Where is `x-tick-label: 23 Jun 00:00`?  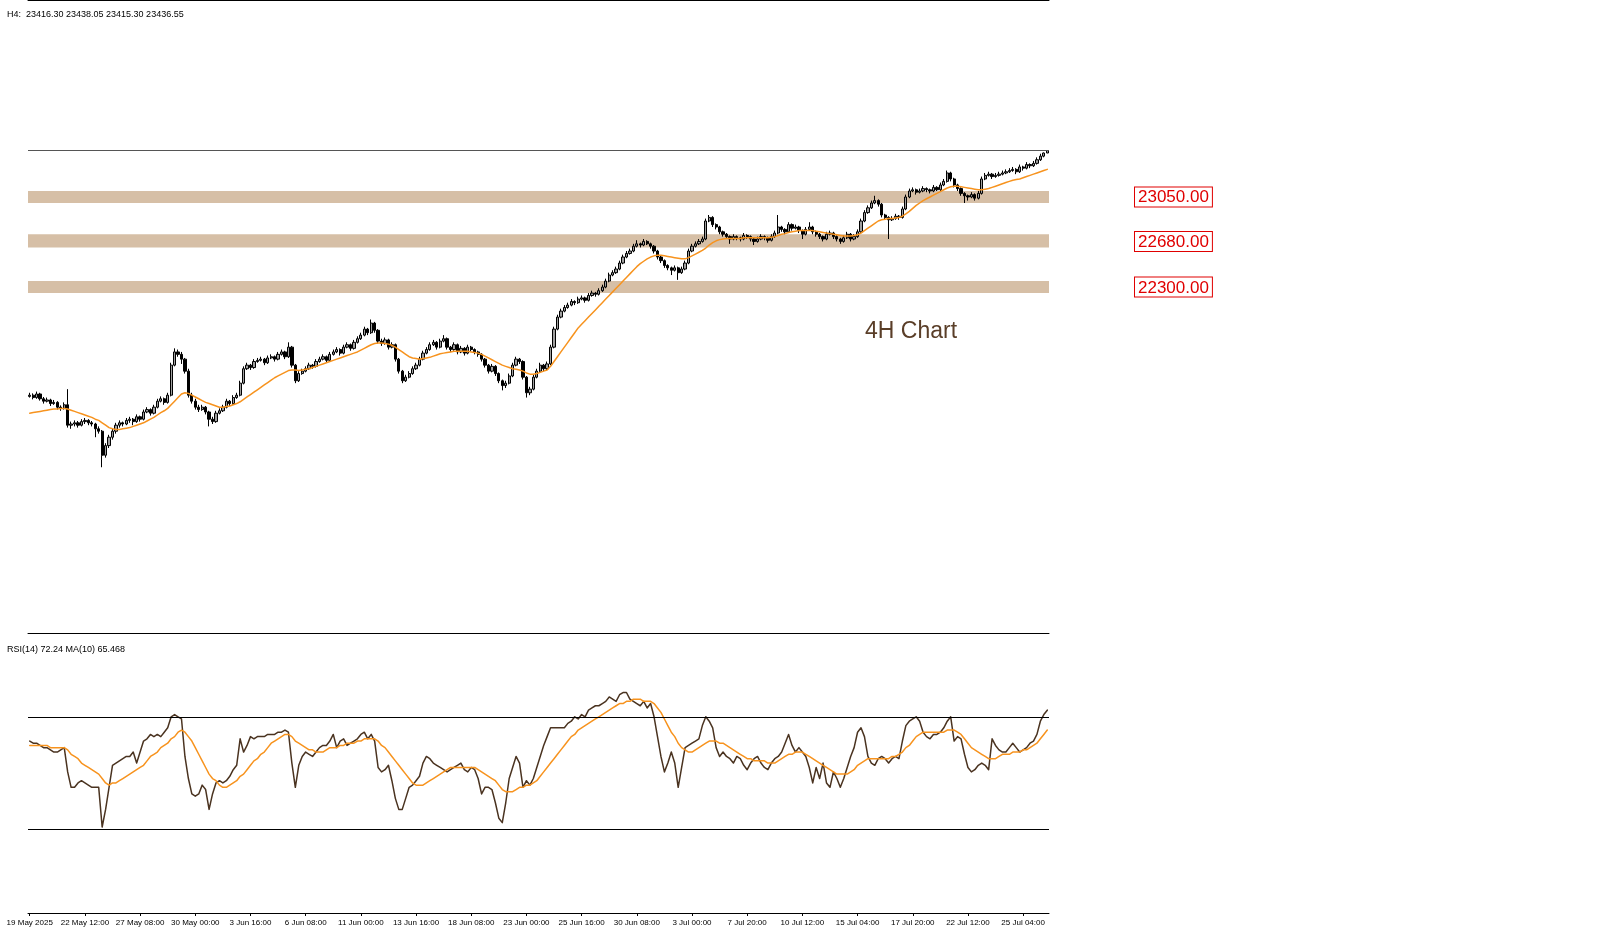
x-tick-label: 23 Jun 00:00 is located at coordinates (527, 922).